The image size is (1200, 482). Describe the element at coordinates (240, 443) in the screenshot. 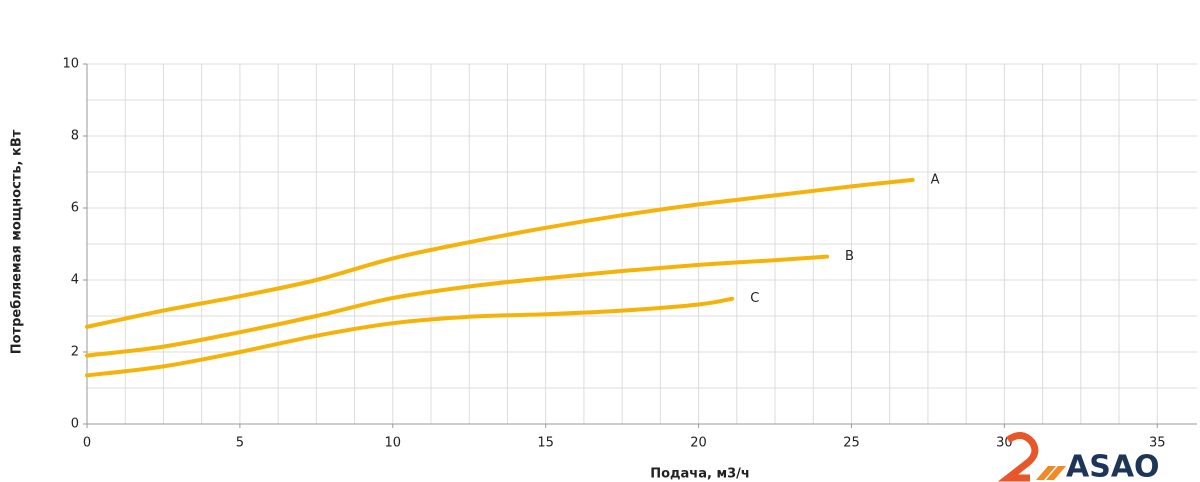

I see `x-tick-label: 5` at that location.